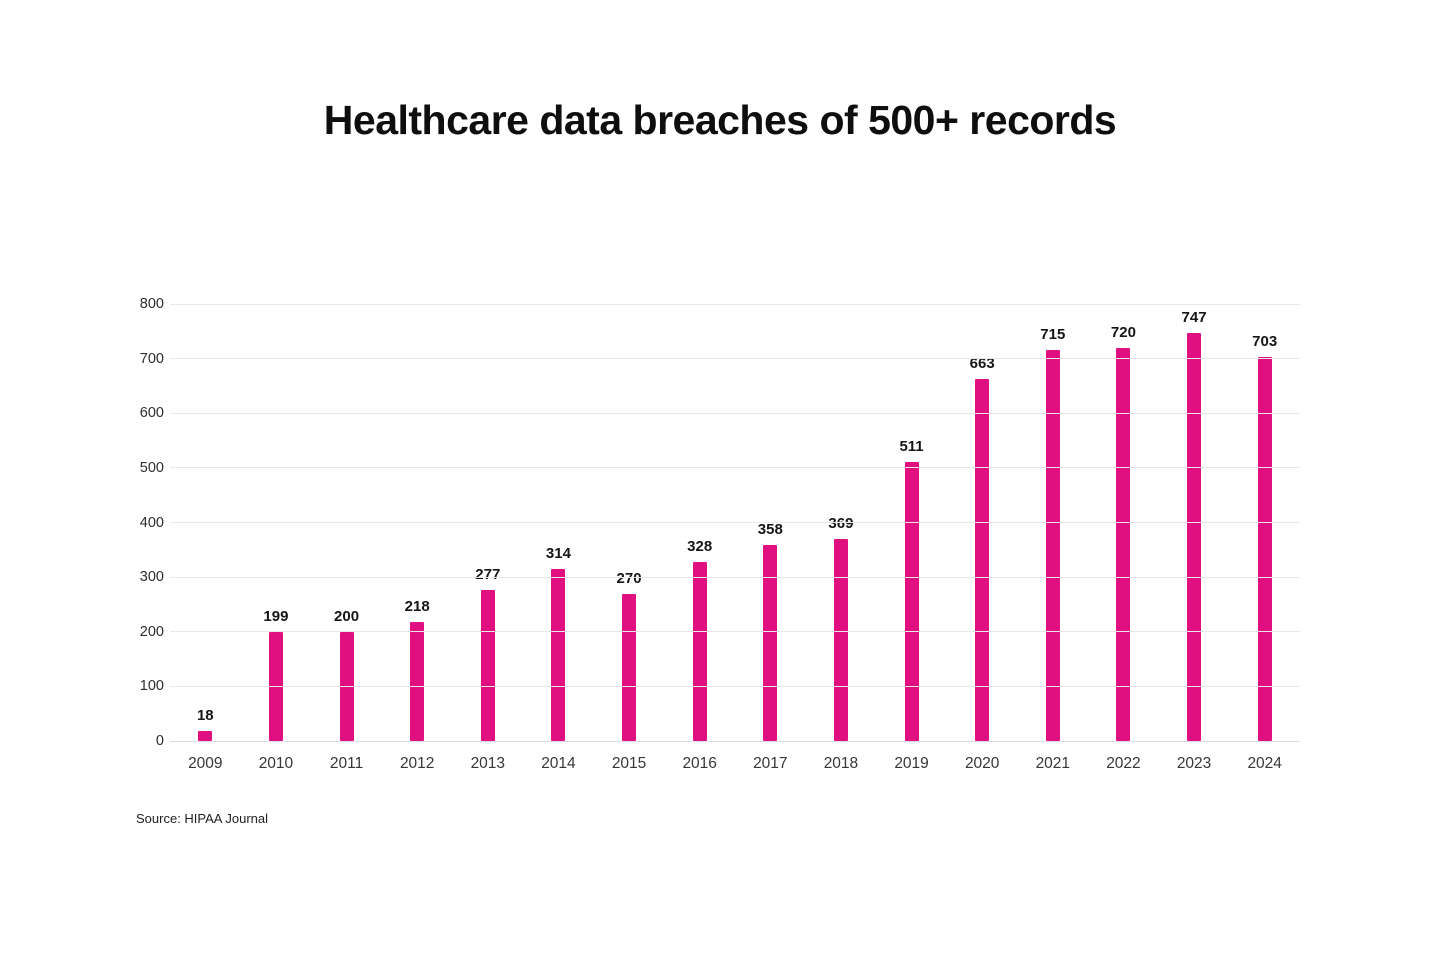  Describe the element at coordinates (1264, 549) in the screenshot. I see `bar-2024` at that location.